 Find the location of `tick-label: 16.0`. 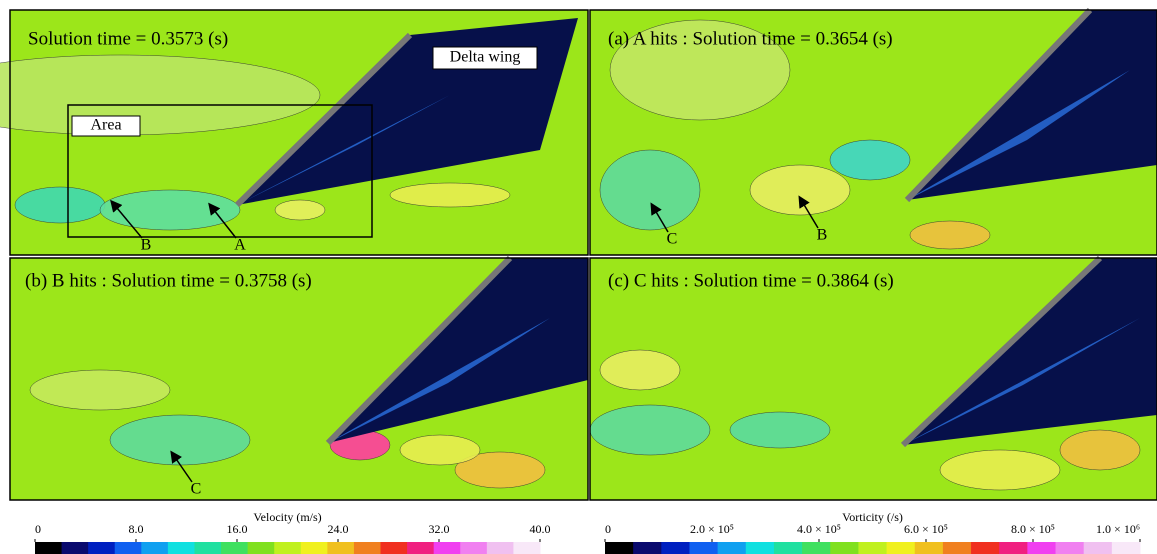

tick-label: 16.0 is located at coordinates (237, 529).